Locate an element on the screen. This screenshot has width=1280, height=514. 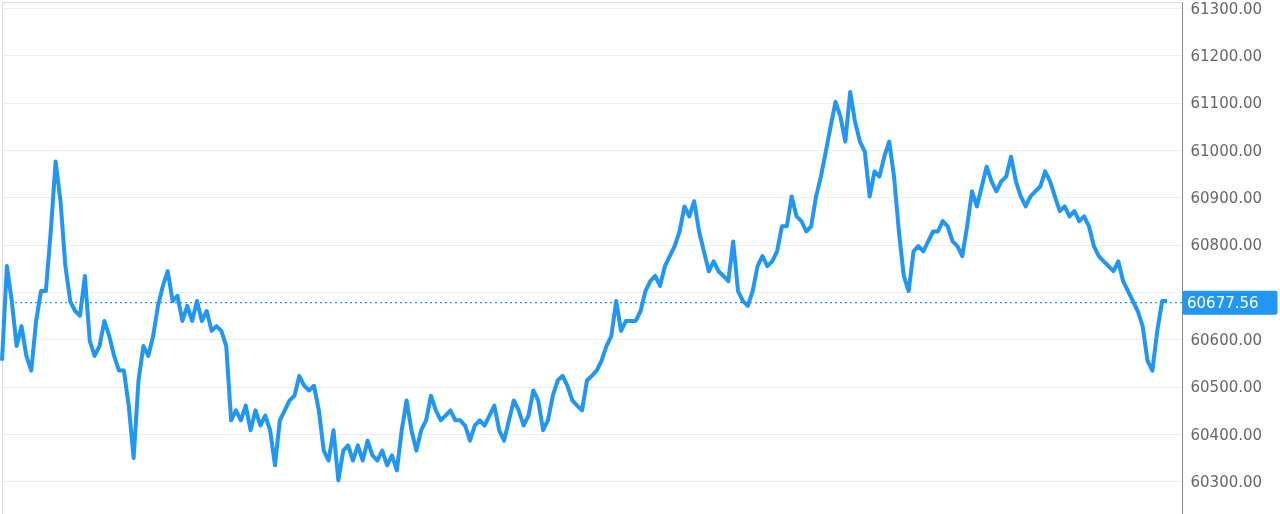
y-tick-label: 60600.00 is located at coordinates (1226, 339).